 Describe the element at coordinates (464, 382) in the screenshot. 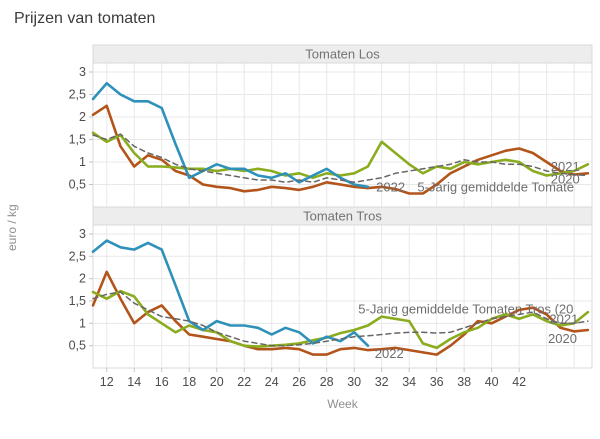

I see `x-tick-label: 38` at that location.